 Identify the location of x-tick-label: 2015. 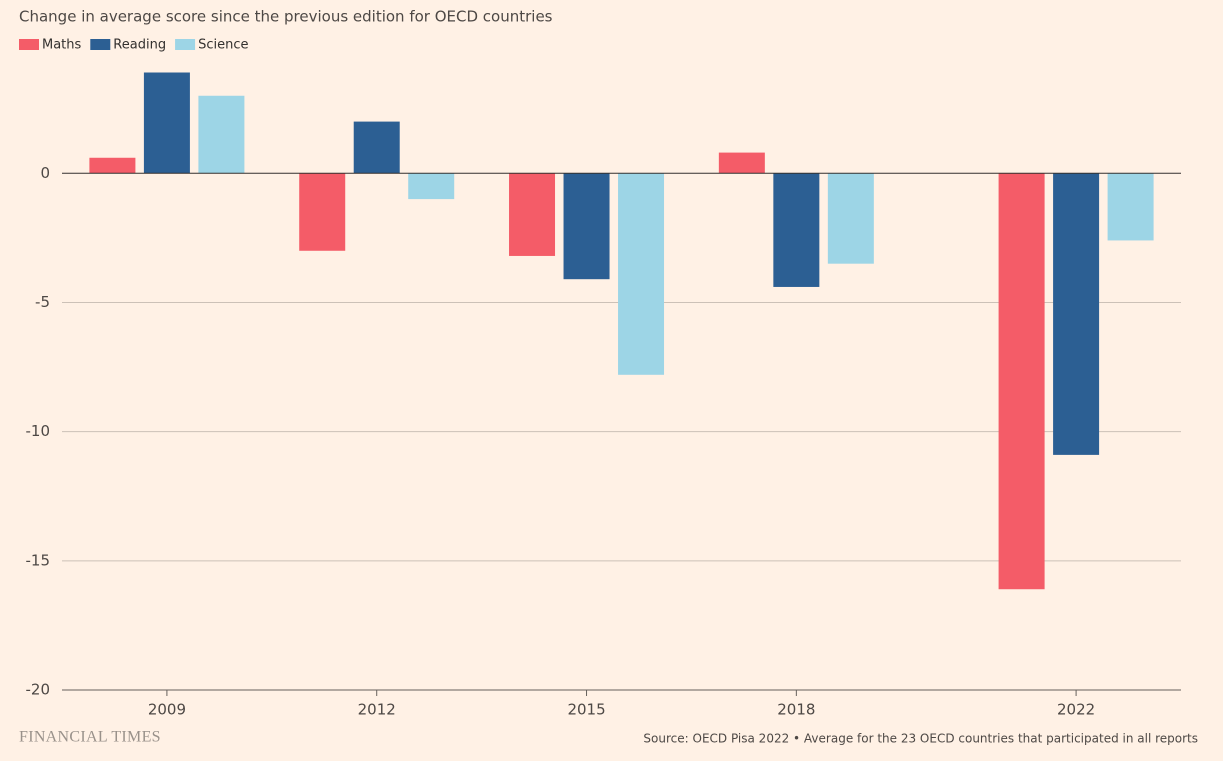
(586, 710).